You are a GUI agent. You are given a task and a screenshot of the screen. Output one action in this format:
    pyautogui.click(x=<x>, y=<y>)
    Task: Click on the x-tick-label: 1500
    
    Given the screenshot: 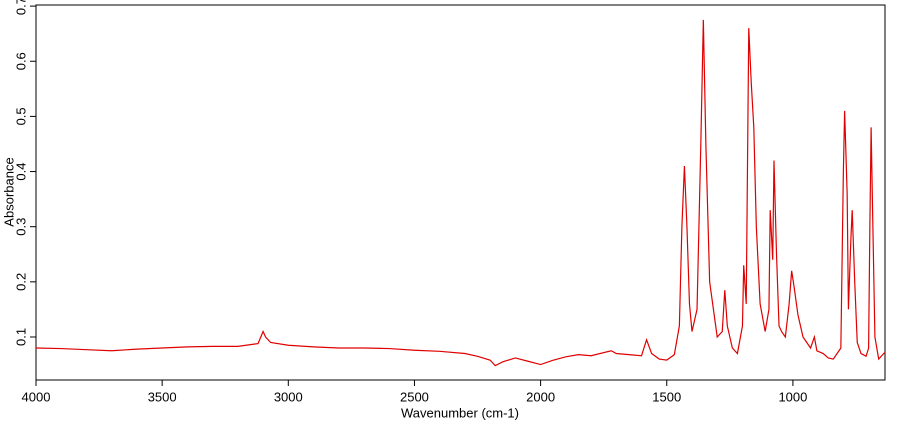 What is the action you would take?
    pyautogui.click(x=666, y=396)
    